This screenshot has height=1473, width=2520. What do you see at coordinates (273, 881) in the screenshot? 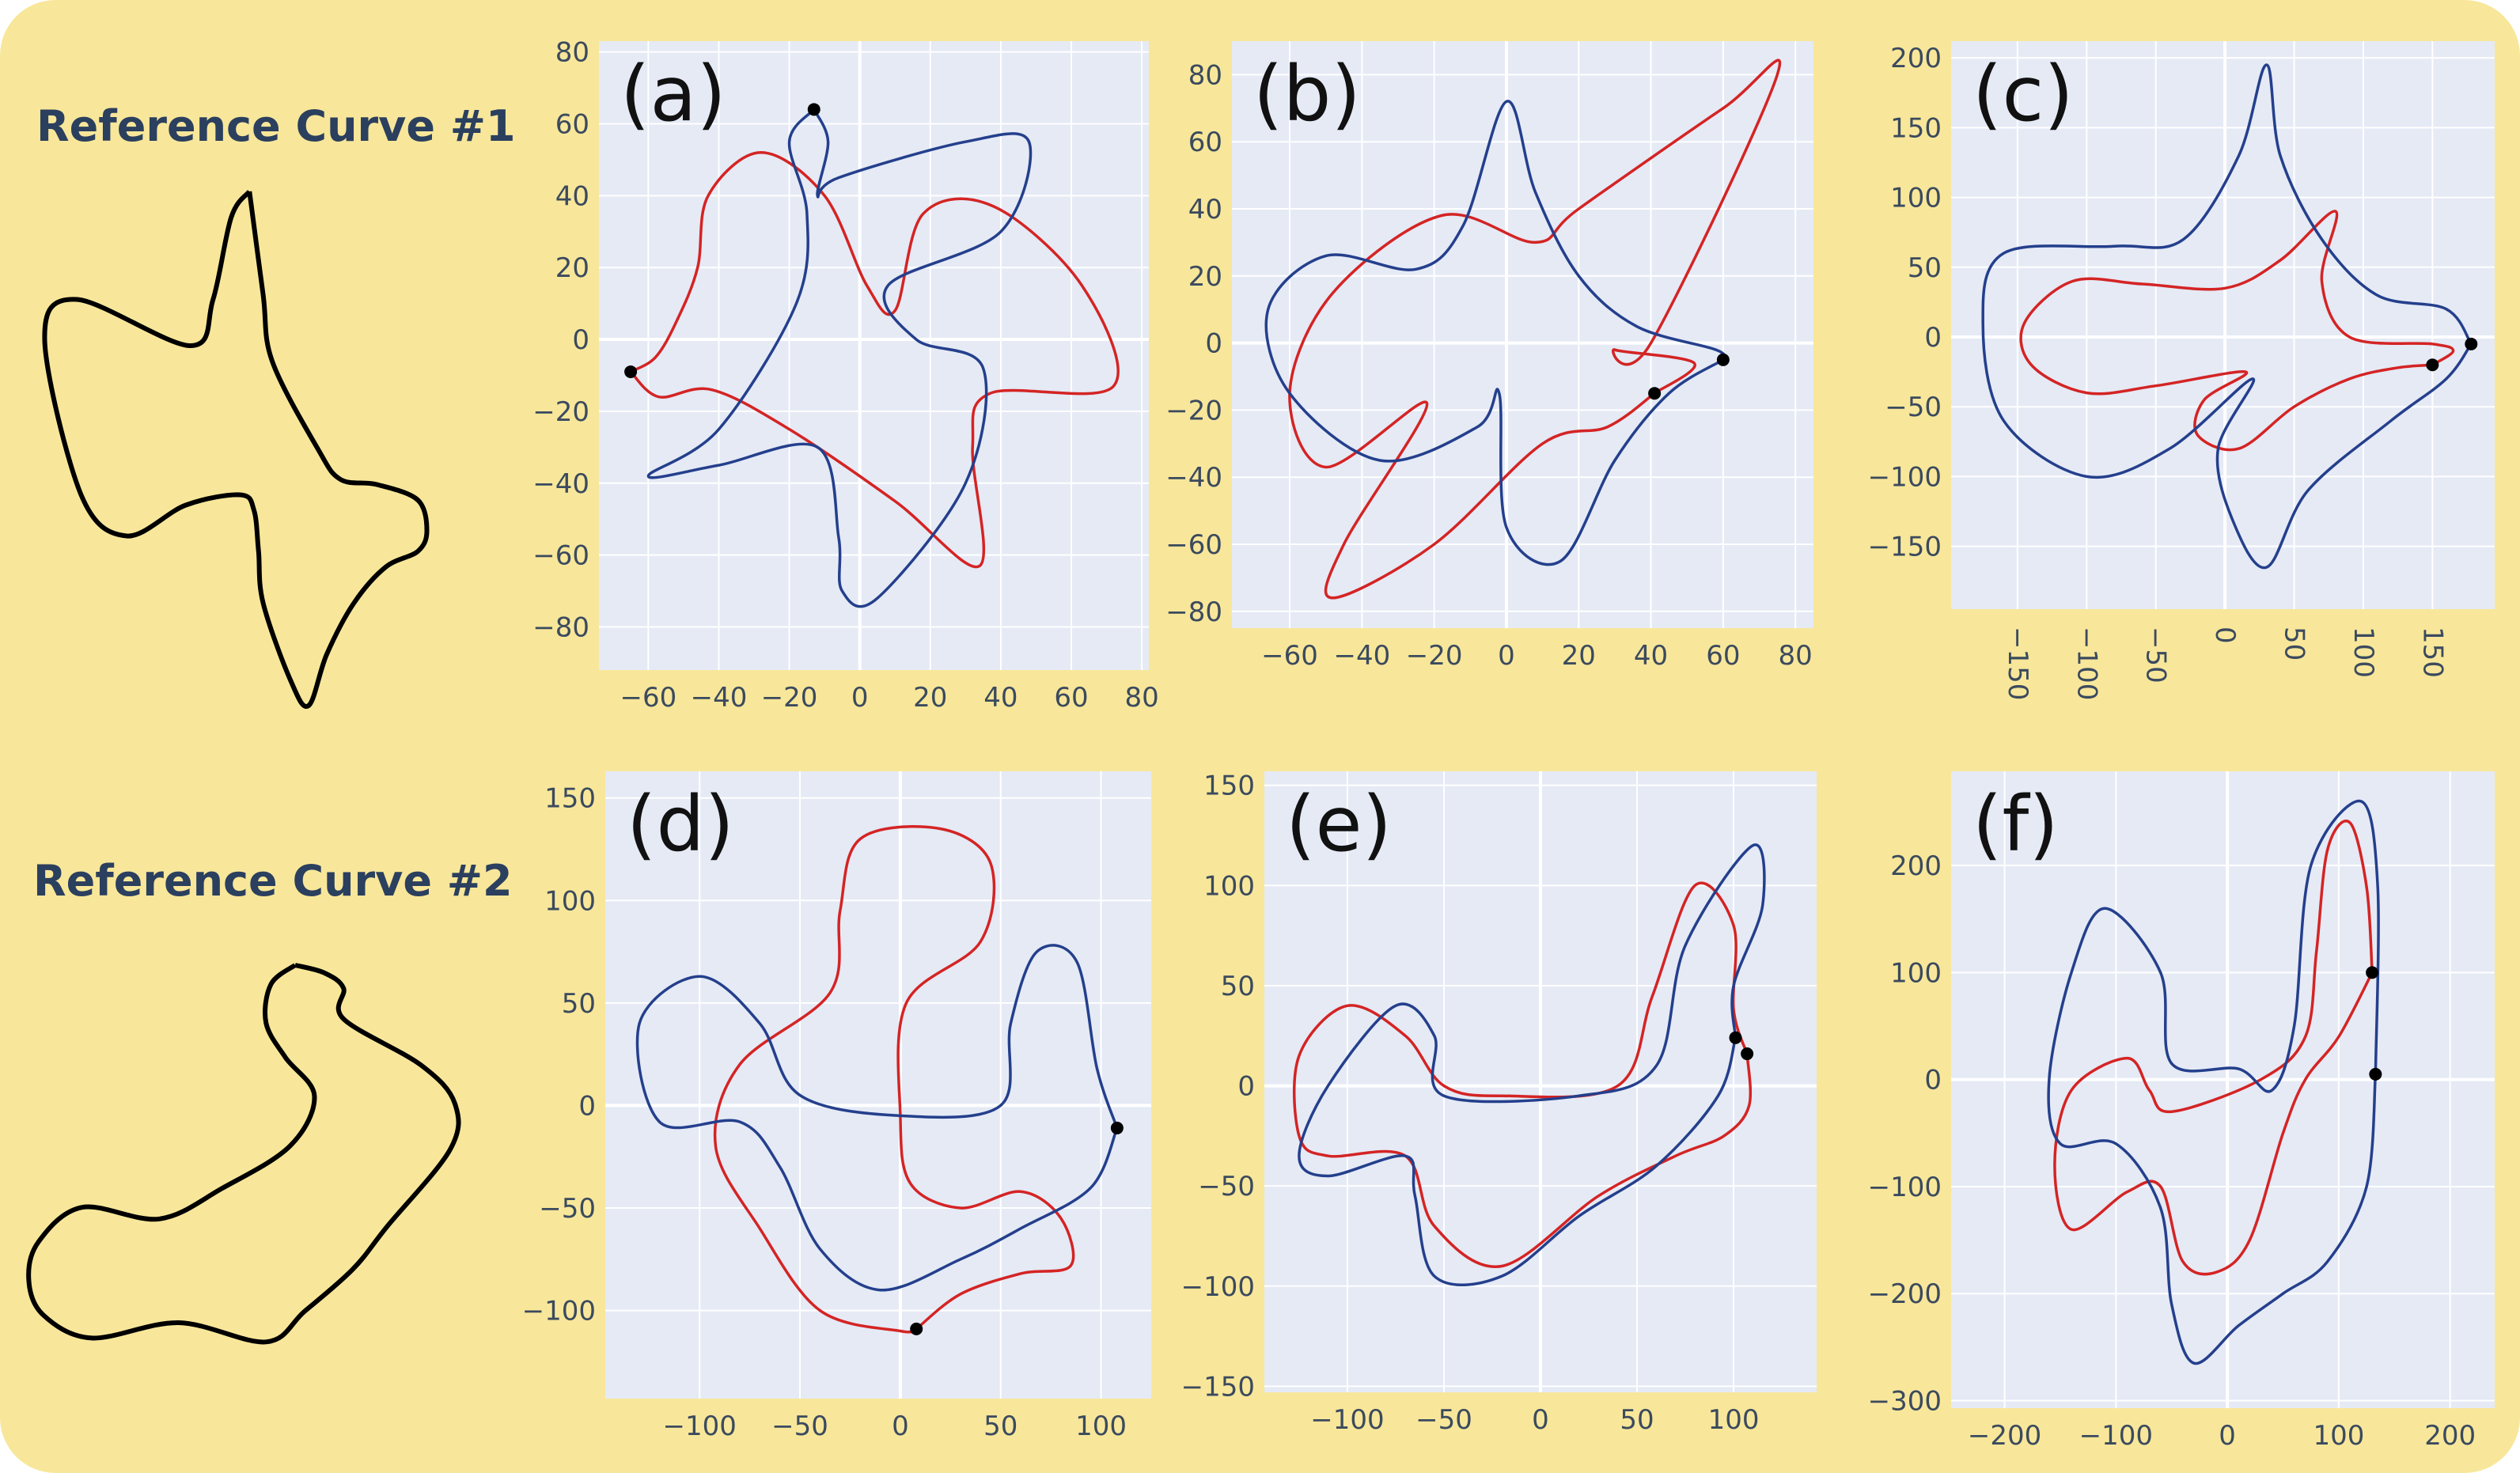
I see `reference-curve-2-title: Reference Curve #2` at bounding box center [273, 881].